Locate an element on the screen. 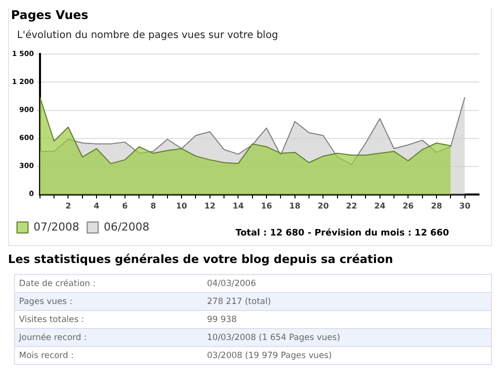 The image size is (500, 384). x-tick-label: 30 is located at coordinates (465, 205).